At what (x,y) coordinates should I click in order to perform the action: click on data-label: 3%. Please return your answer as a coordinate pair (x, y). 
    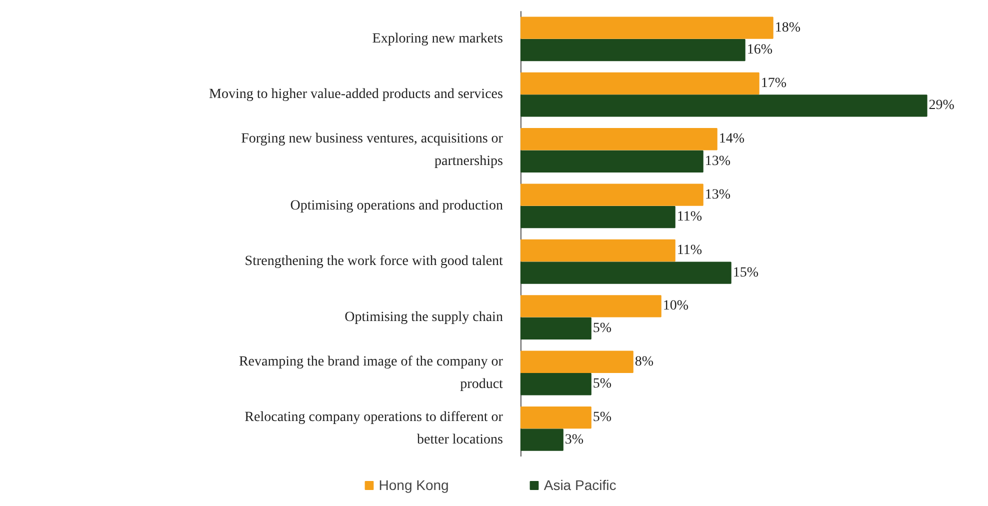
    Looking at the image, I should click on (574, 440).